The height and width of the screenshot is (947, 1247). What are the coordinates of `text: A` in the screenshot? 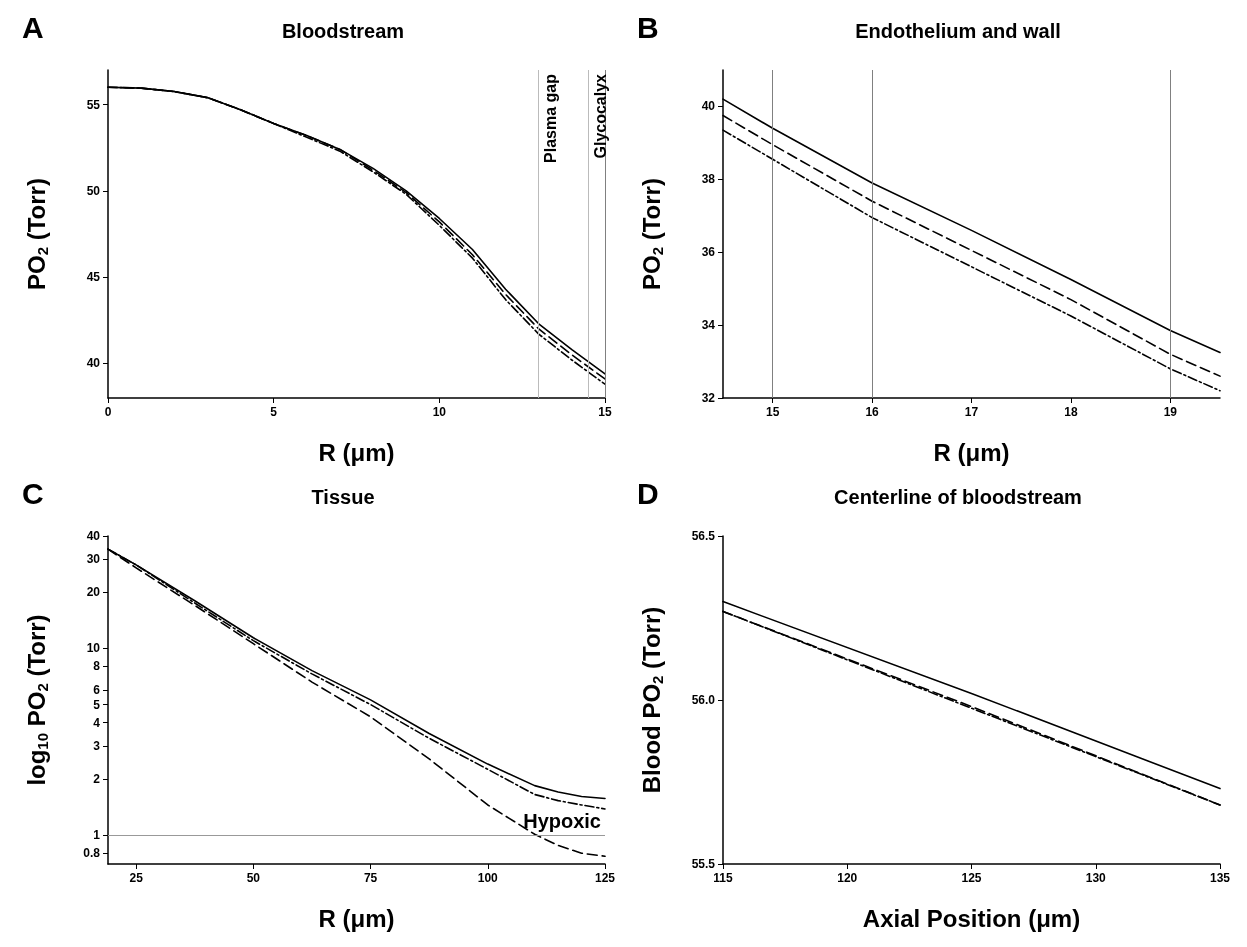 It's located at (33, 27).